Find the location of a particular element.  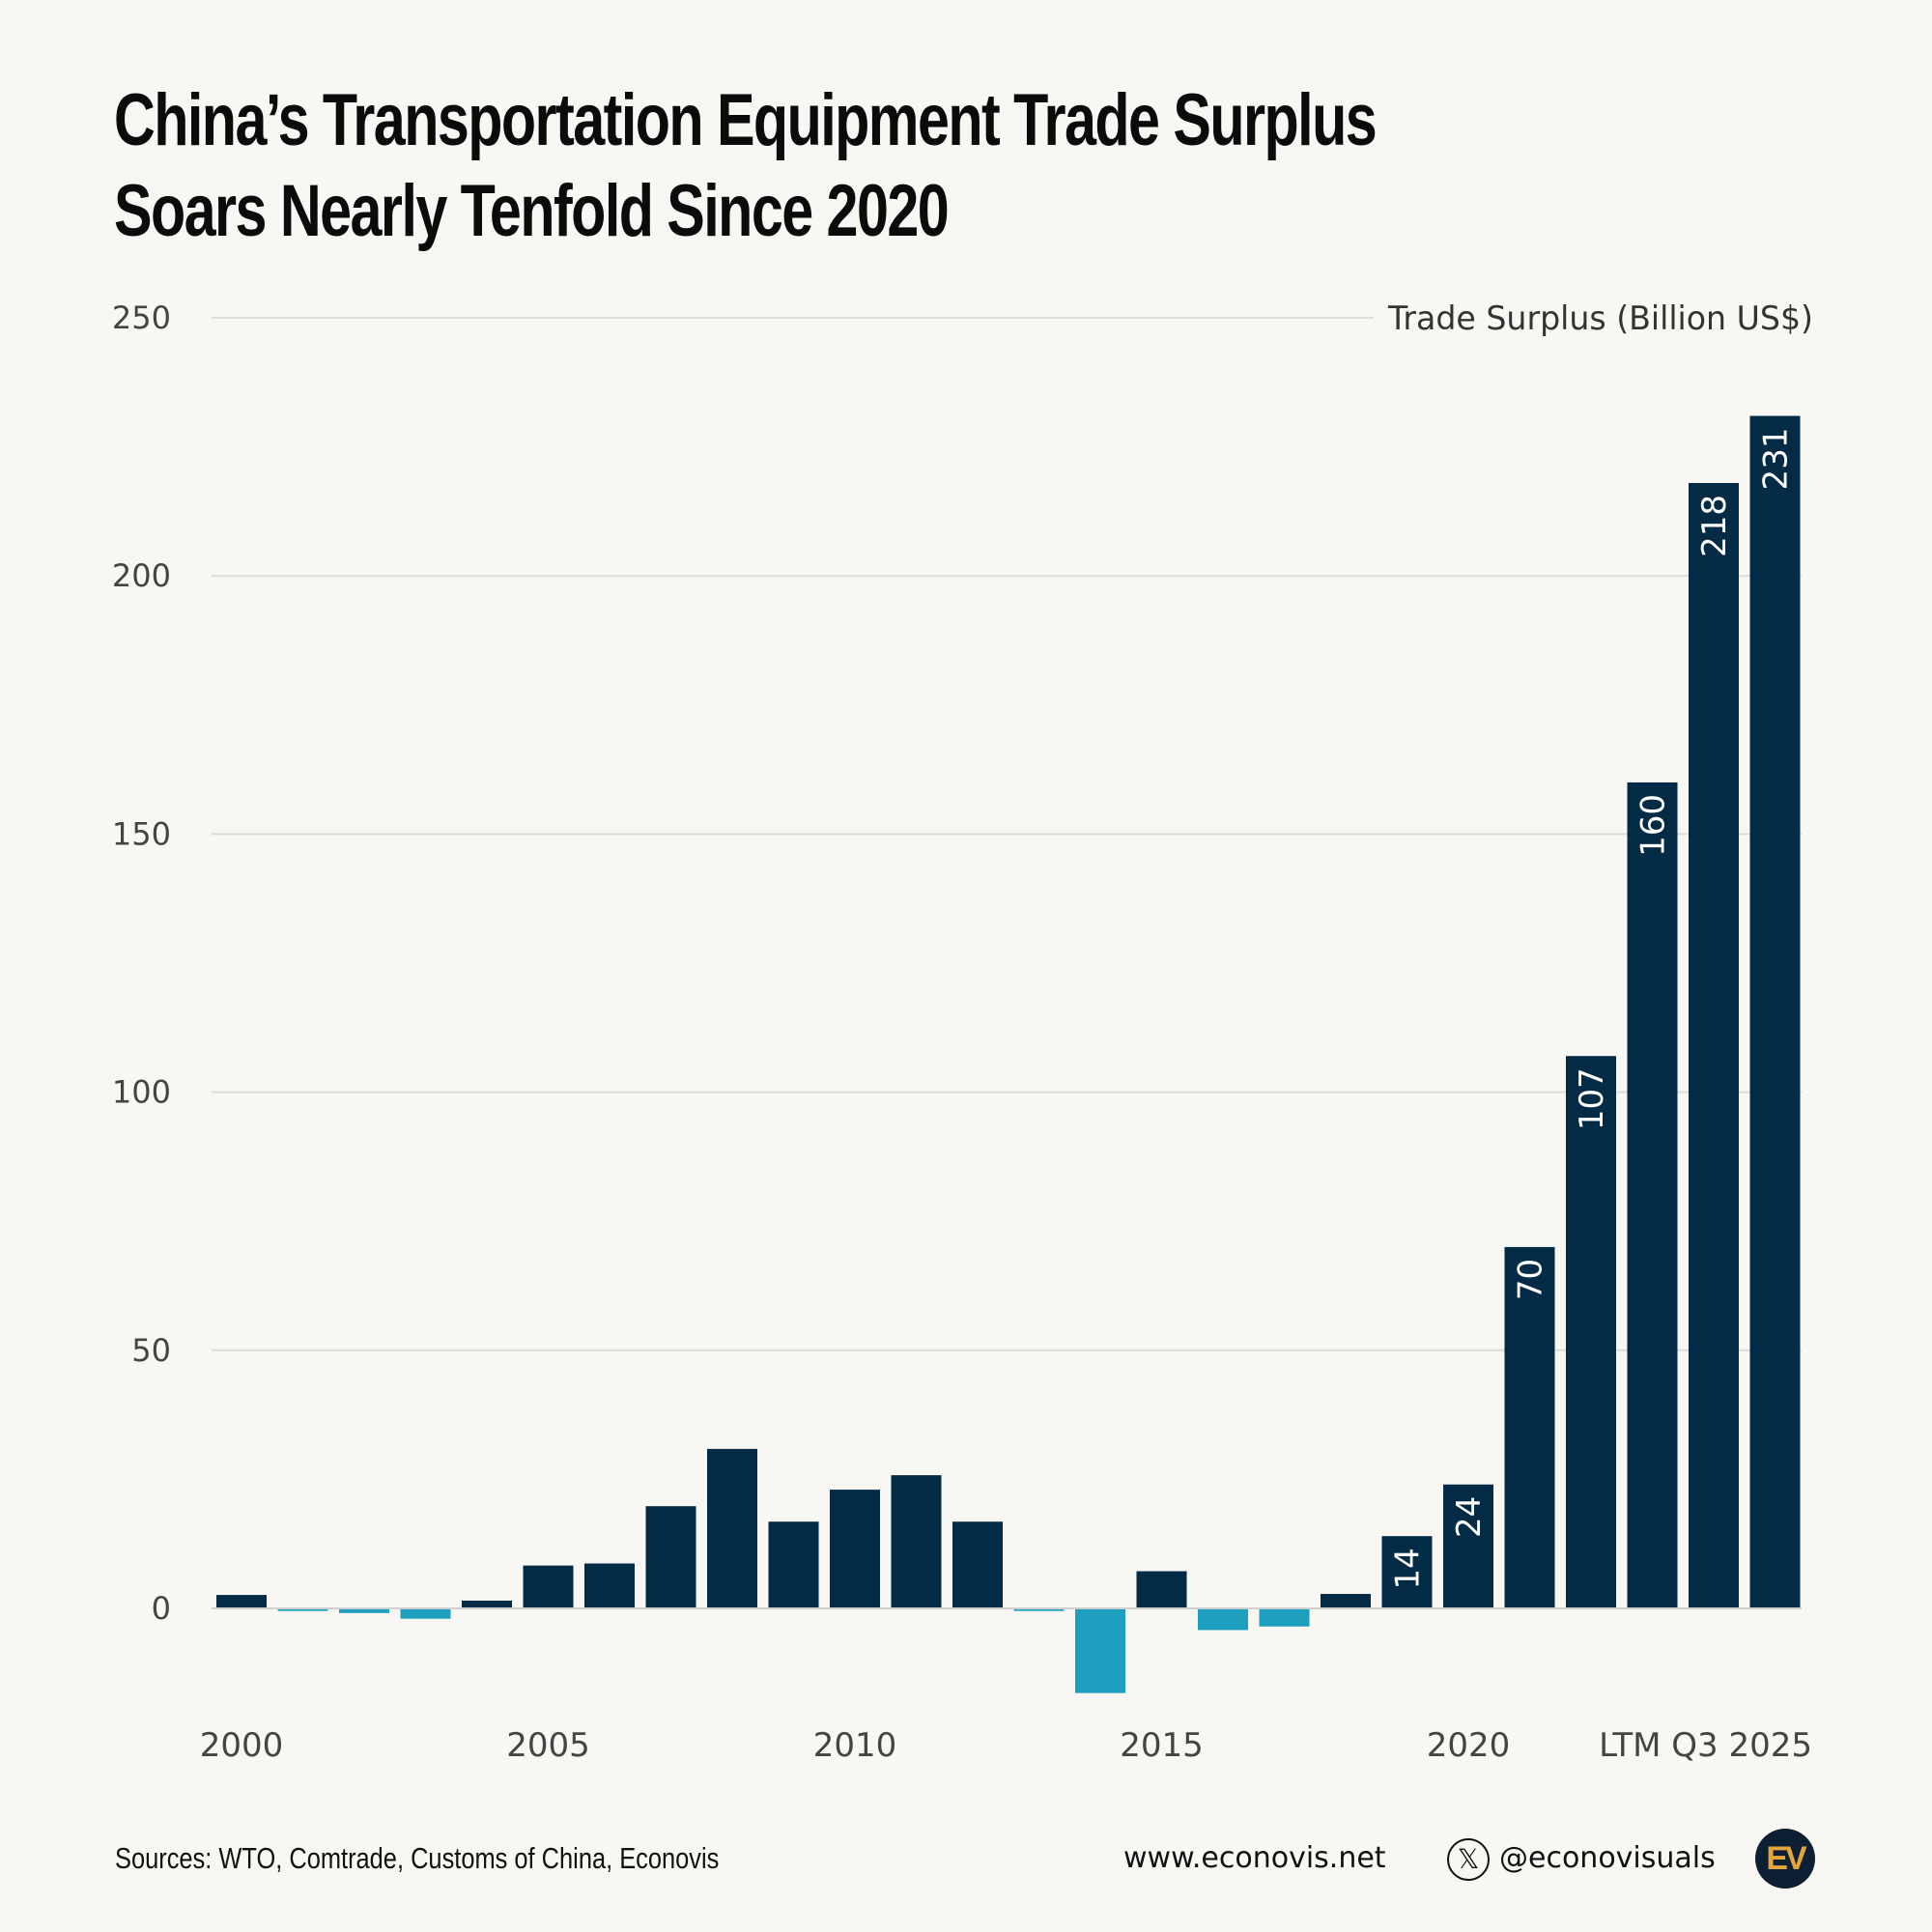

y-axis-title: Trade Surplus (Billion US$) is located at coordinates (1600, 318).